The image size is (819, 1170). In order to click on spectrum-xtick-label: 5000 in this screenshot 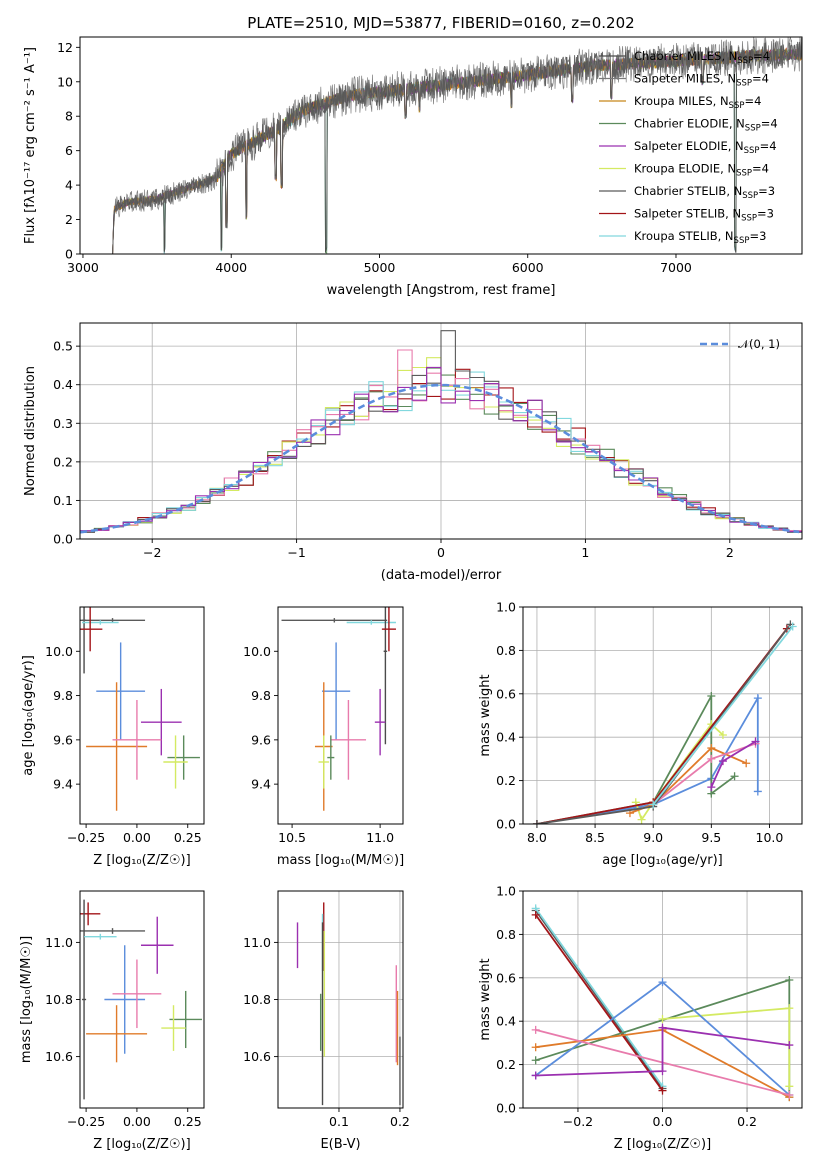, I will do `click(380, 267)`.